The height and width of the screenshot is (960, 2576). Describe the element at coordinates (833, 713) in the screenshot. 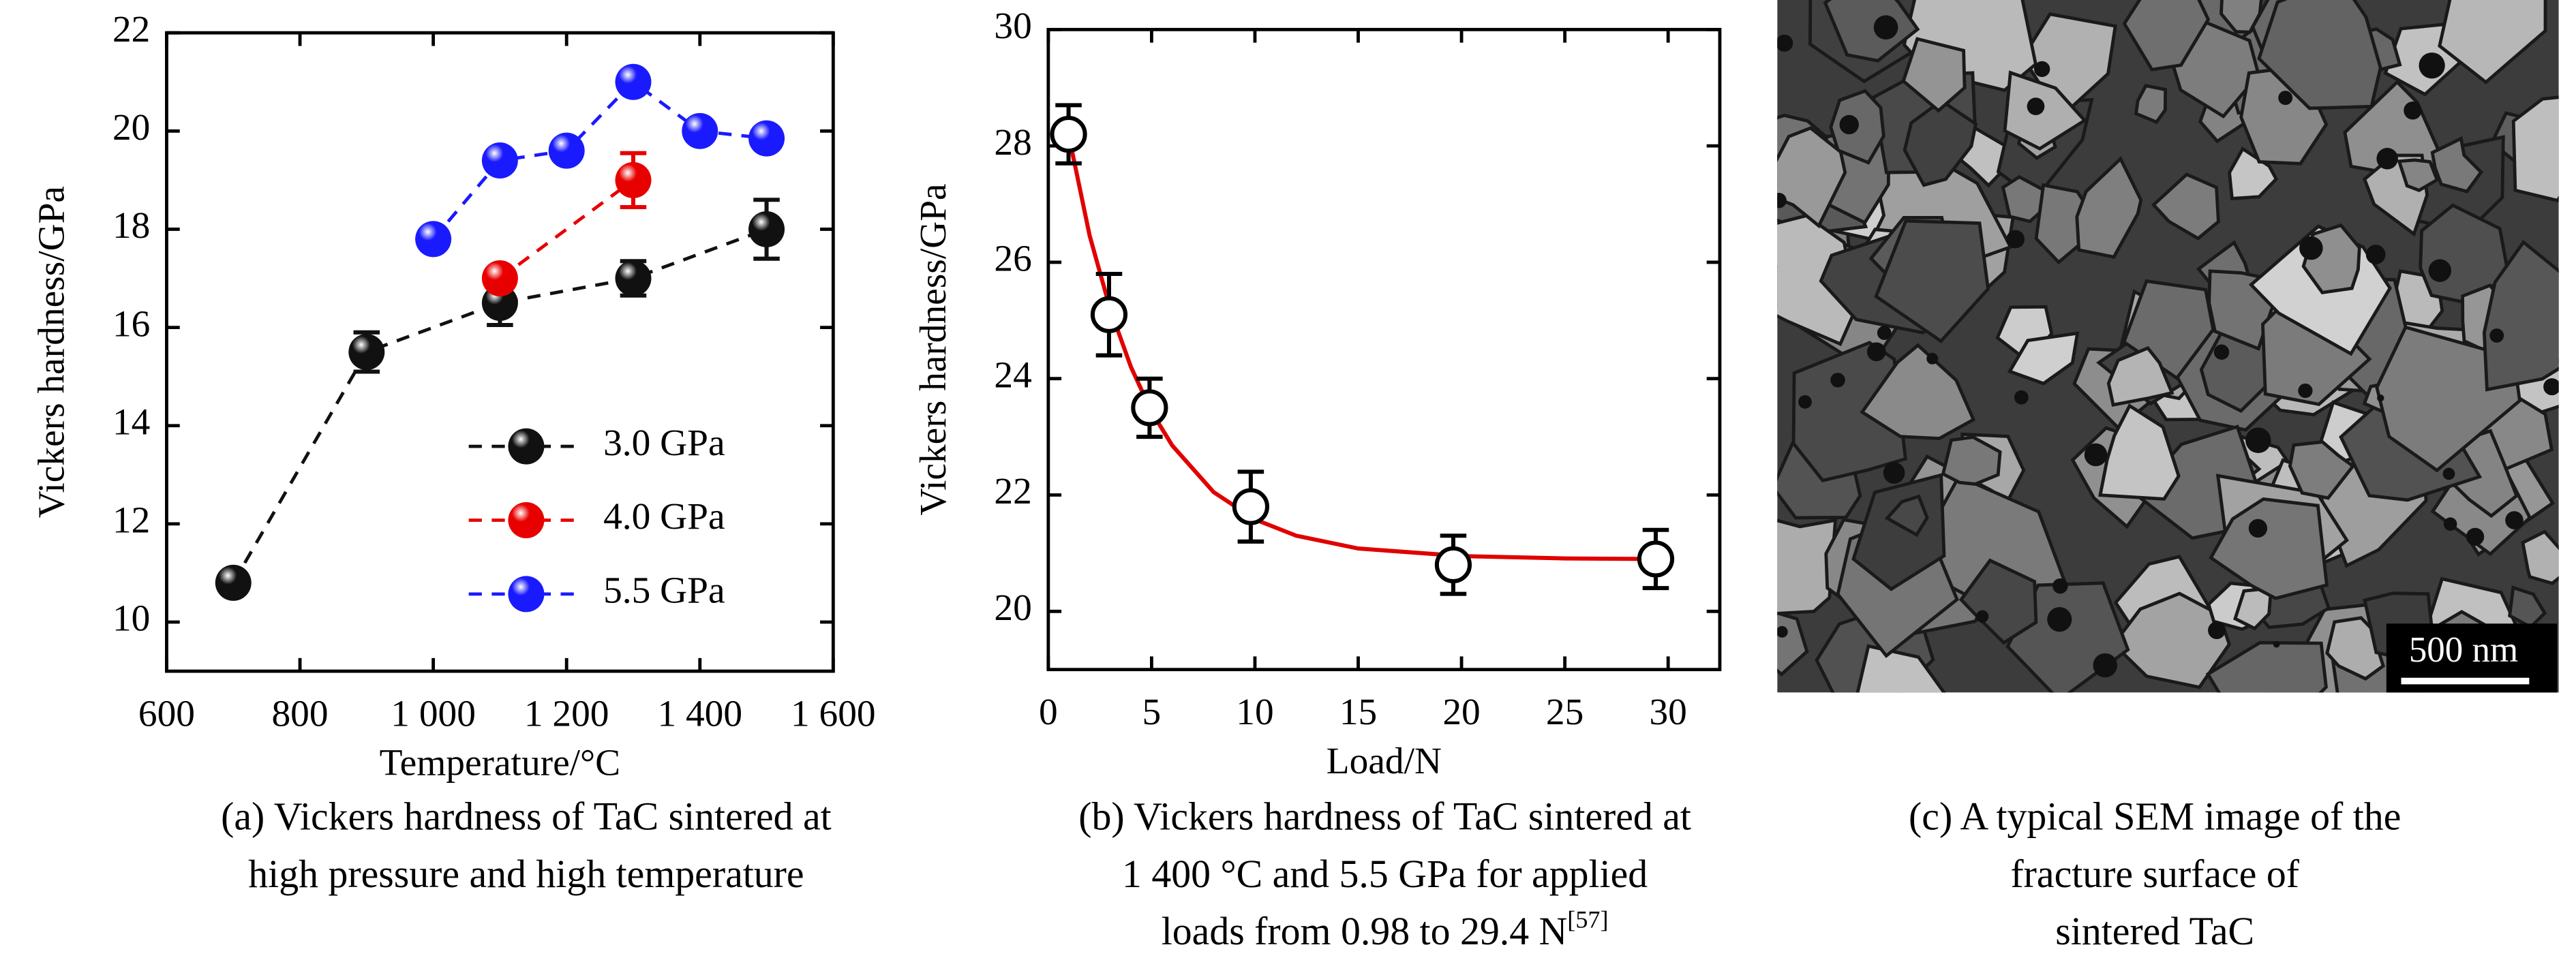

I see `x-tick-label: 1 600` at that location.